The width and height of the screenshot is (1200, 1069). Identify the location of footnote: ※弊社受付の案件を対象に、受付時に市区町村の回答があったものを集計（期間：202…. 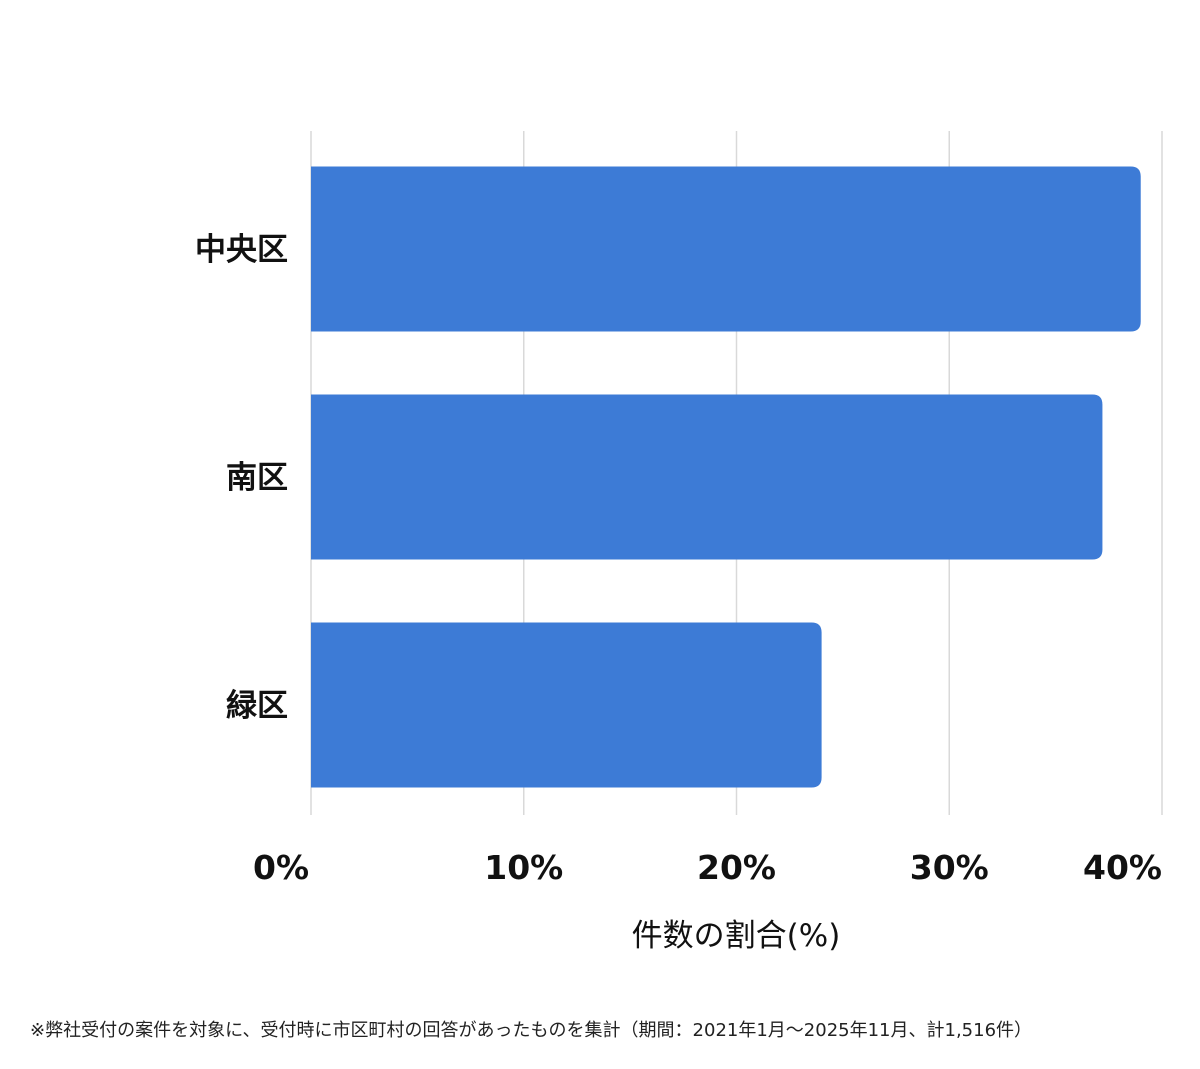
(531, 1030).